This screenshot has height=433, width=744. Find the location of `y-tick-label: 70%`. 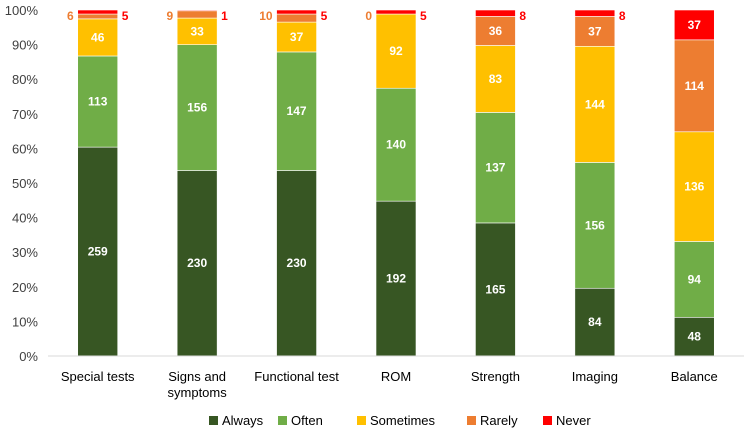

y-tick-label: 70% is located at coordinates (25, 114).